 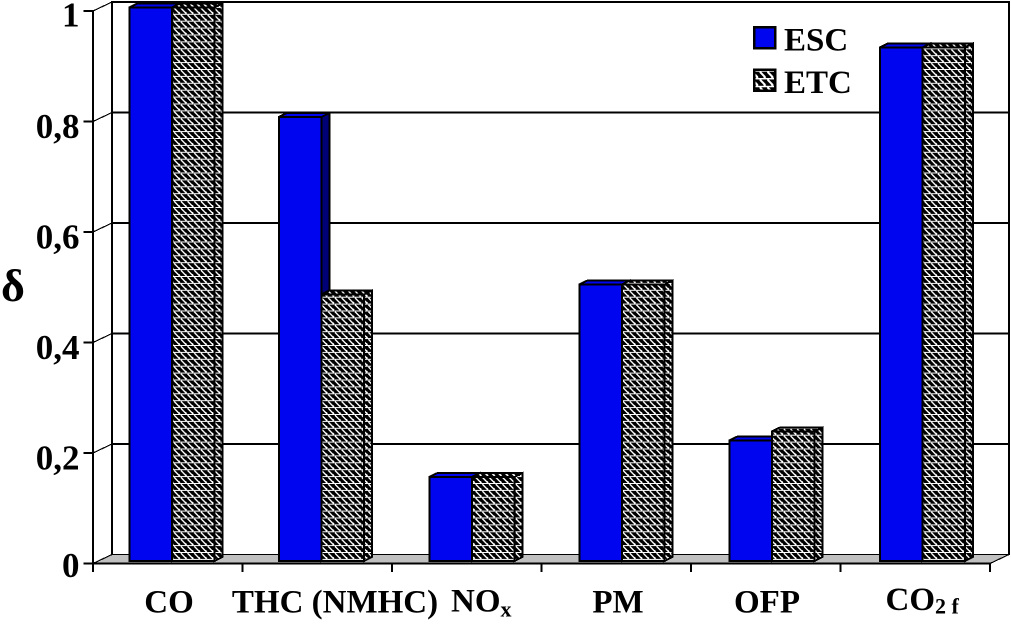 I want to click on svg-text: PM, so click(x=617, y=603).